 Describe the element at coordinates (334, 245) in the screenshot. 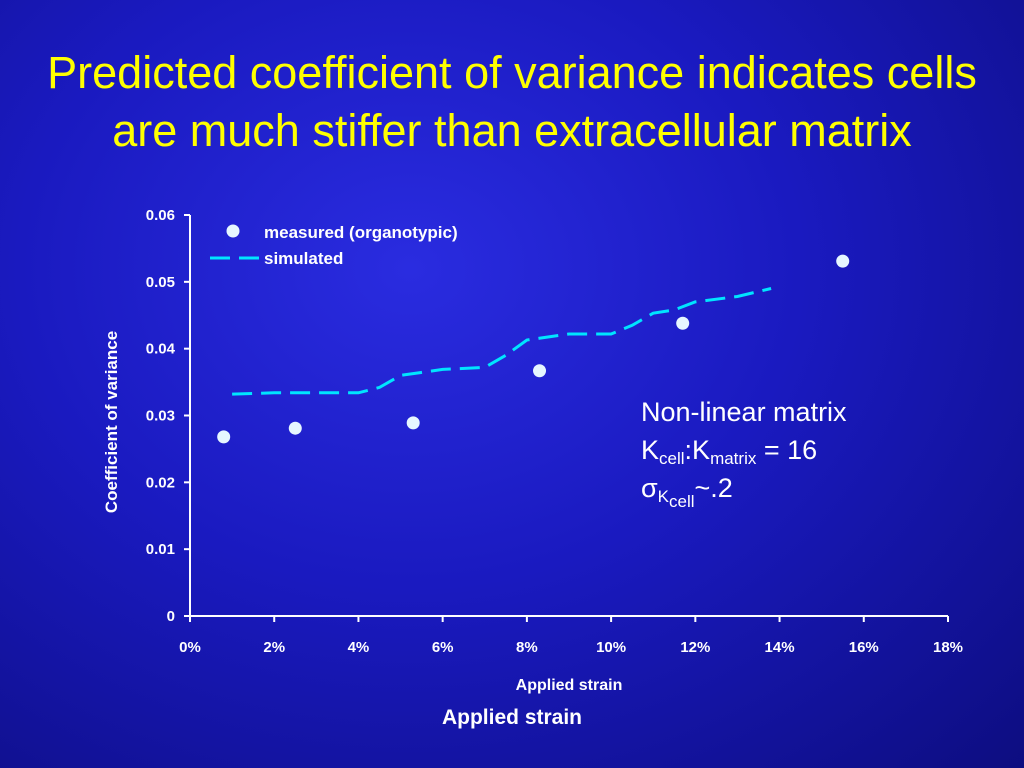

I see `legend: measured (organotypic) simulated` at that location.